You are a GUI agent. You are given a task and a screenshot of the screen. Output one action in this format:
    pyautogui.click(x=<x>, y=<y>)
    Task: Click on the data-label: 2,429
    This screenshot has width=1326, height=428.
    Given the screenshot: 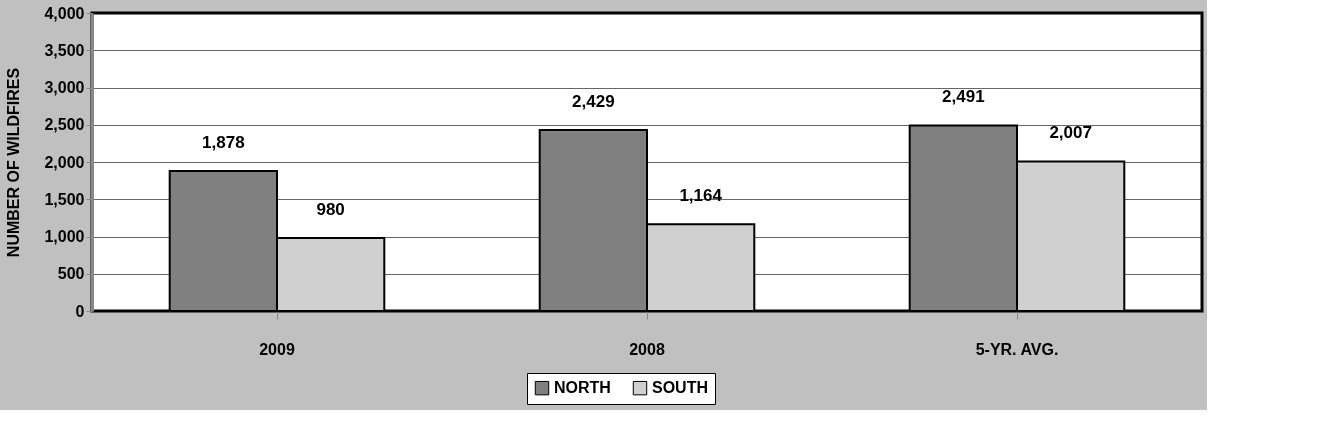 What is the action you would take?
    pyautogui.click(x=593, y=102)
    